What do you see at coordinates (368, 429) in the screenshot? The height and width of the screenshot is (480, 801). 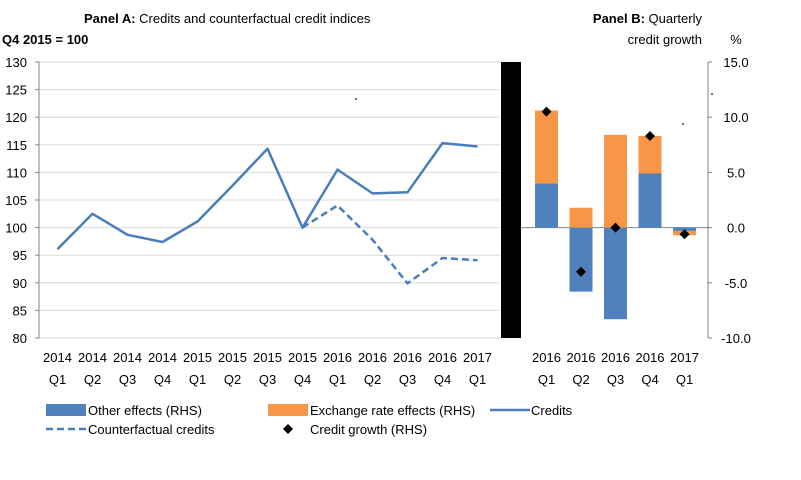 I see `legend-label-credit-growth: Credit growth (RHS)` at bounding box center [368, 429].